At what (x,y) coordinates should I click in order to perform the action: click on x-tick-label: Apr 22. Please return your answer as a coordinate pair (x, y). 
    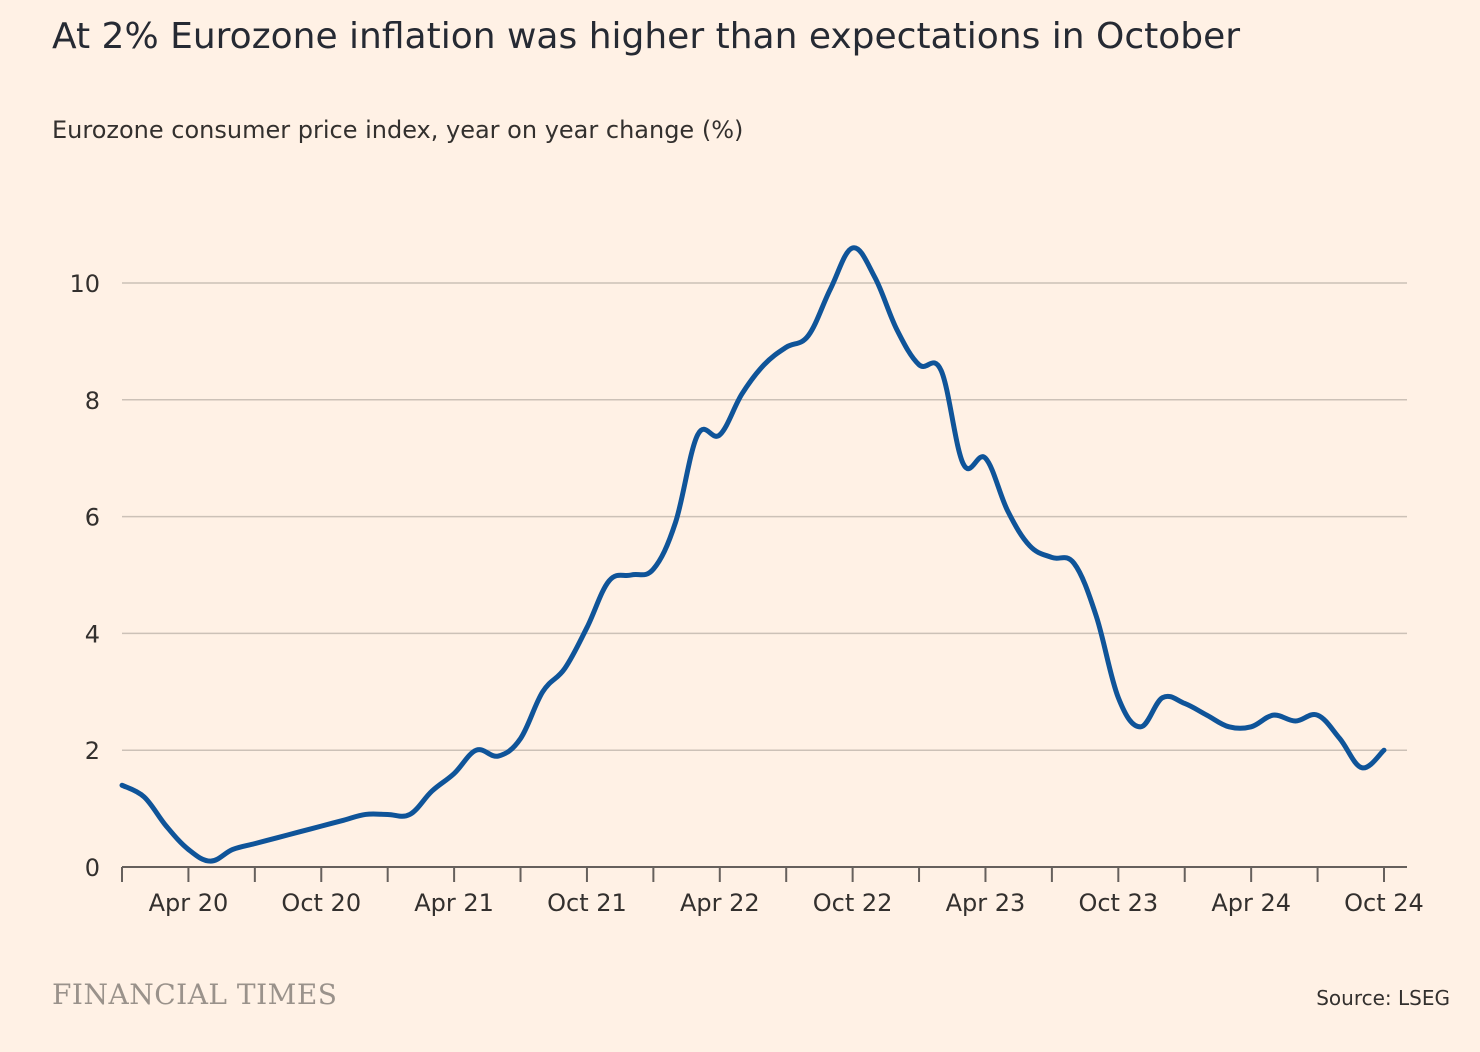
    Looking at the image, I should click on (720, 903).